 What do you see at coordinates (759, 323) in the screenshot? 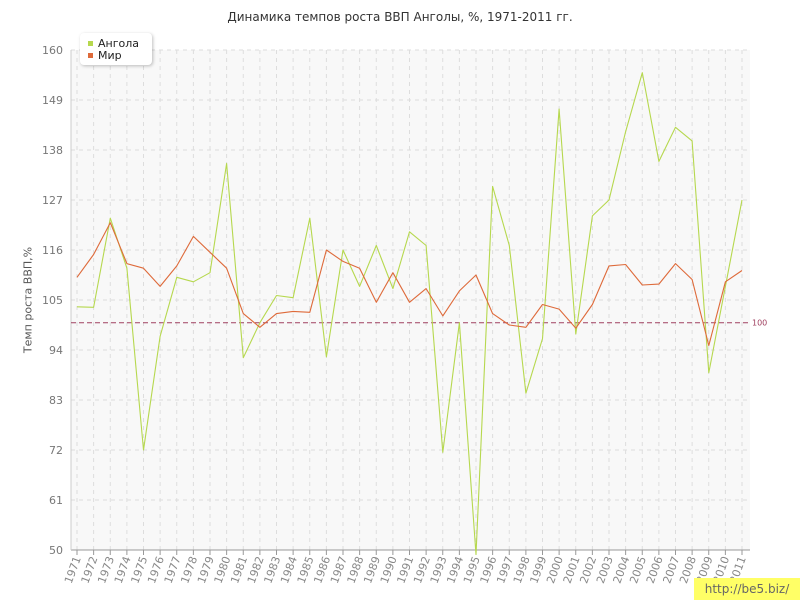
I see `reference-line-label: 100` at bounding box center [759, 323].